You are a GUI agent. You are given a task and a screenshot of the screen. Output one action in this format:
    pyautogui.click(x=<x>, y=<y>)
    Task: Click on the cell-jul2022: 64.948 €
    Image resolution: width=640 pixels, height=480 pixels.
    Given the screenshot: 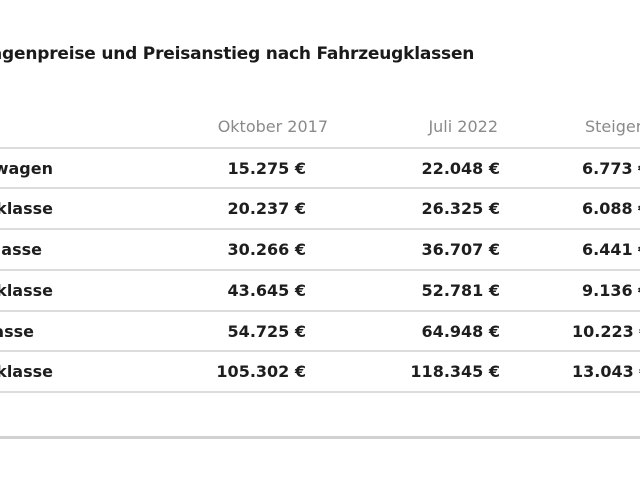 What is the action you would take?
    pyautogui.click(x=460, y=331)
    